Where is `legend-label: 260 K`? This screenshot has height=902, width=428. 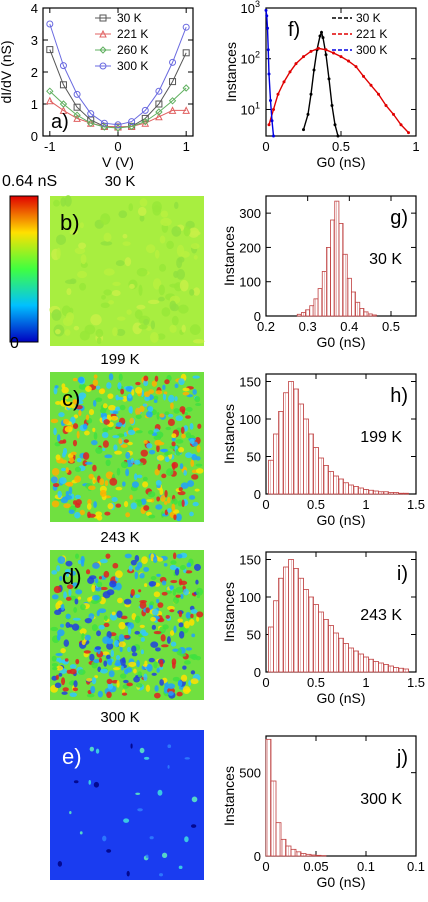
legend-label: 260 K is located at coordinates (132, 50).